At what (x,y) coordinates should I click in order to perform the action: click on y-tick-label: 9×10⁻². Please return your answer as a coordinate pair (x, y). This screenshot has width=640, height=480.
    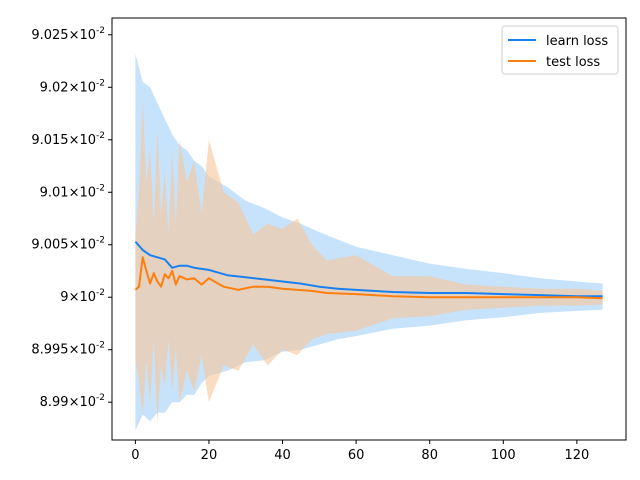
    Looking at the image, I should click on (82, 296).